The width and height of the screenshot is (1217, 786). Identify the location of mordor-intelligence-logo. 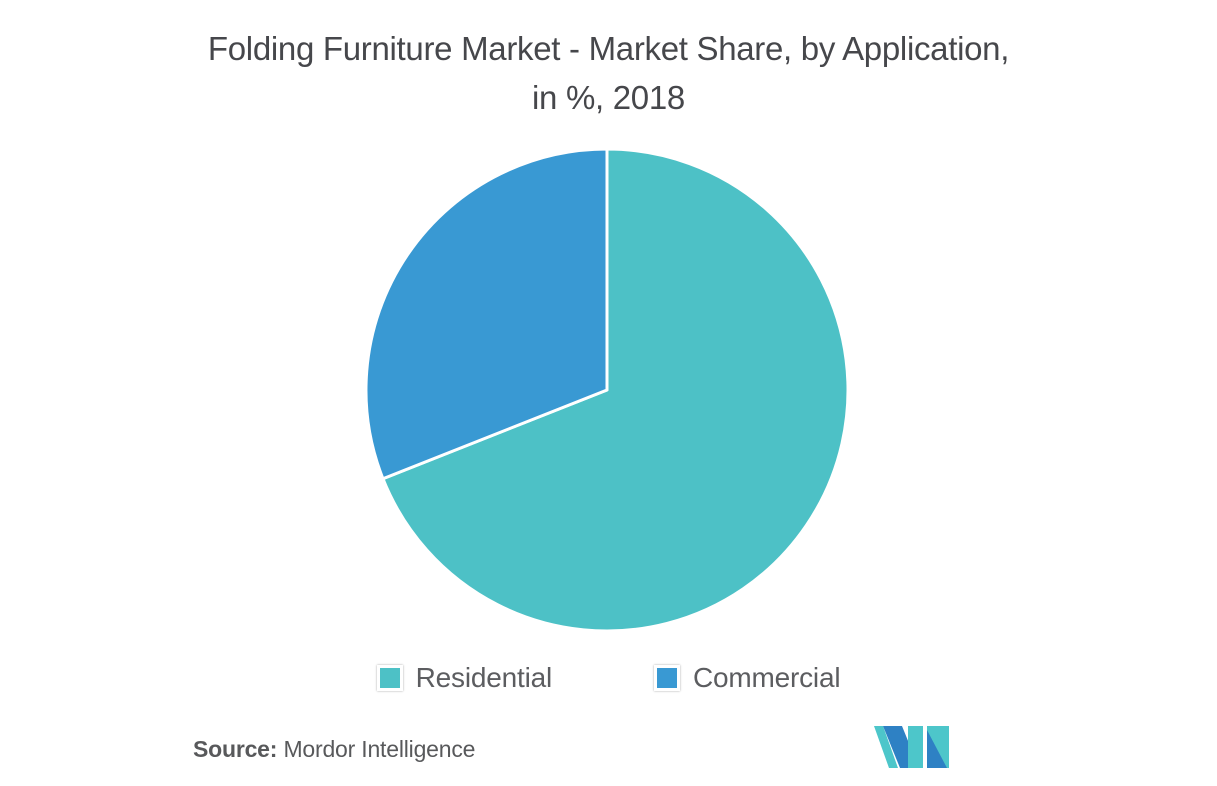
(911, 747).